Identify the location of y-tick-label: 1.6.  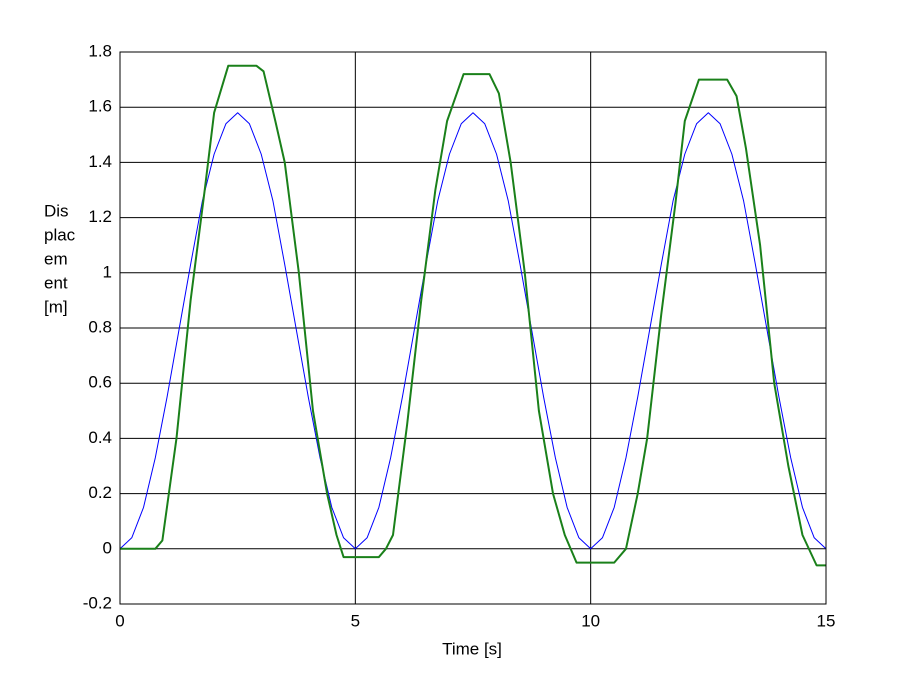
(100, 106).